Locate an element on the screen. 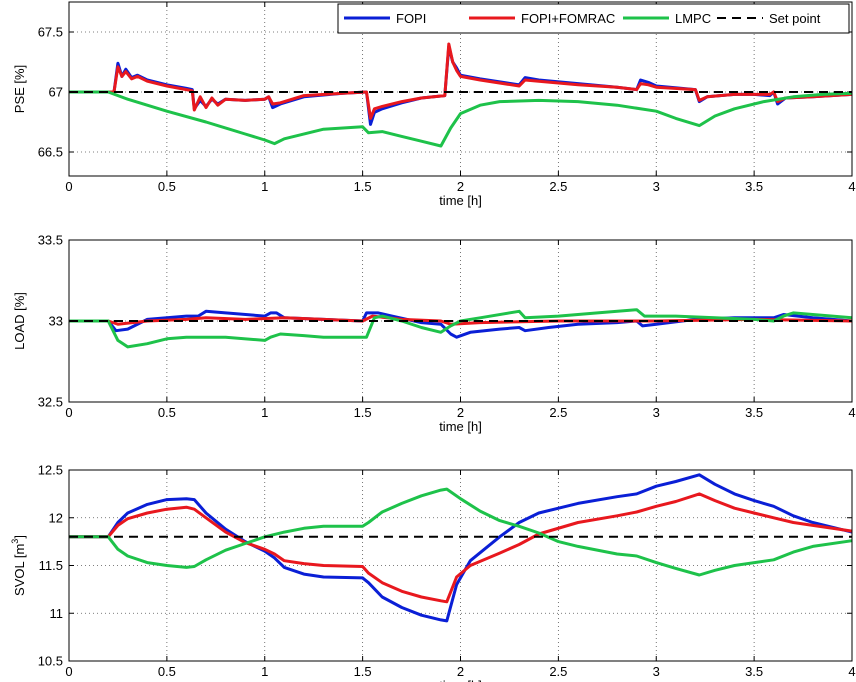 This screenshot has height=682, width=856. y-tick-label: 12.5 is located at coordinates (50, 470).